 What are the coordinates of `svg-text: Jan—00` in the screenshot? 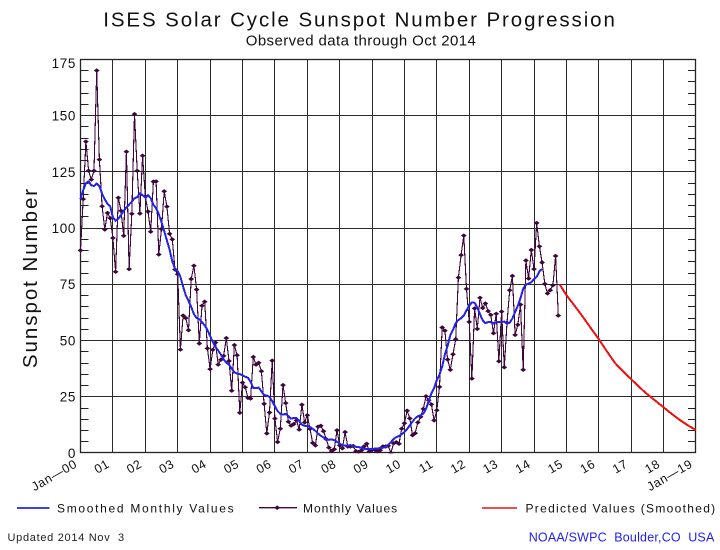 It's located at (54, 475).